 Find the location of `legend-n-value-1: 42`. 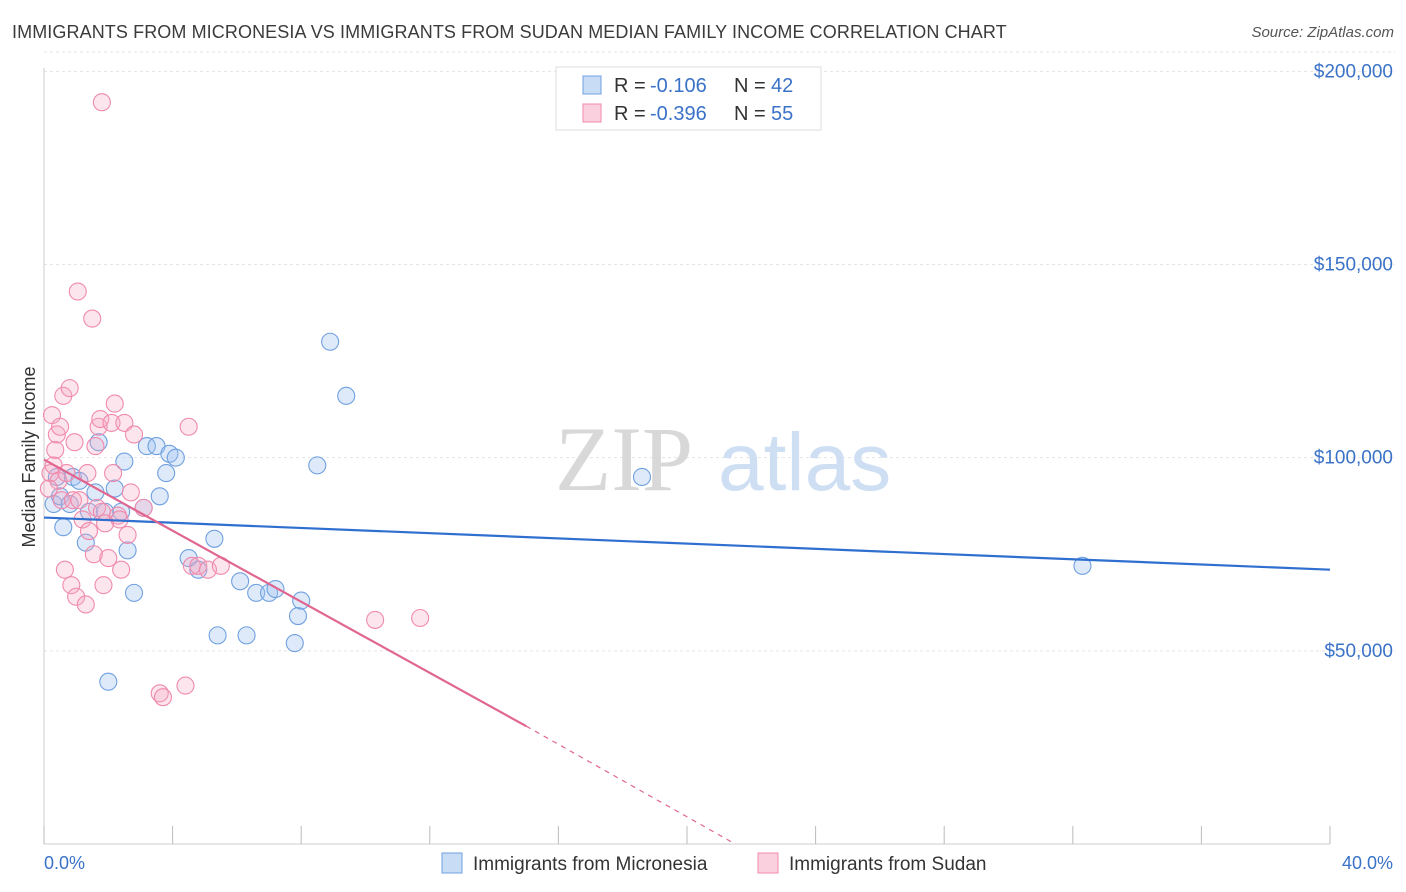

legend-n-value-1: 42 is located at coordinates (782, 86).